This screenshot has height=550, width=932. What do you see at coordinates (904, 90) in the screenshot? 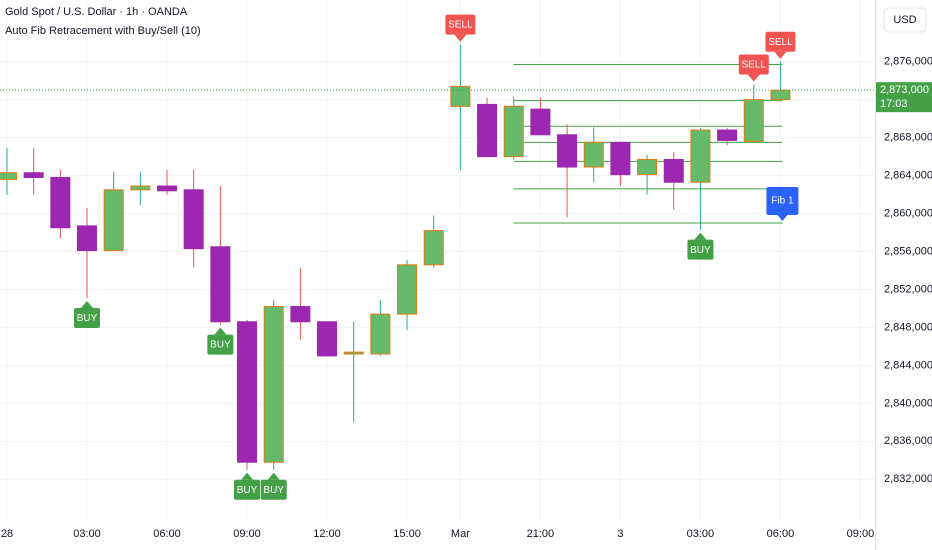
I see `last-price-label: 2,873,000` at bounding box center [904, 90].